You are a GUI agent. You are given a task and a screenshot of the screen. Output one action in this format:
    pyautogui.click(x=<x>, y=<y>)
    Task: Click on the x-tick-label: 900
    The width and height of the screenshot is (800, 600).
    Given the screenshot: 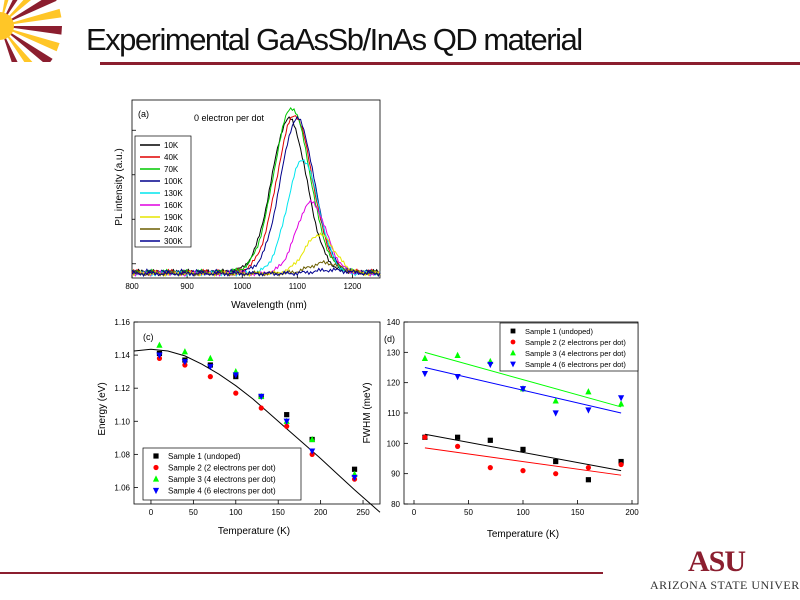 What is the action you would take?
    pyautogui.click(x=187, y=286)
    